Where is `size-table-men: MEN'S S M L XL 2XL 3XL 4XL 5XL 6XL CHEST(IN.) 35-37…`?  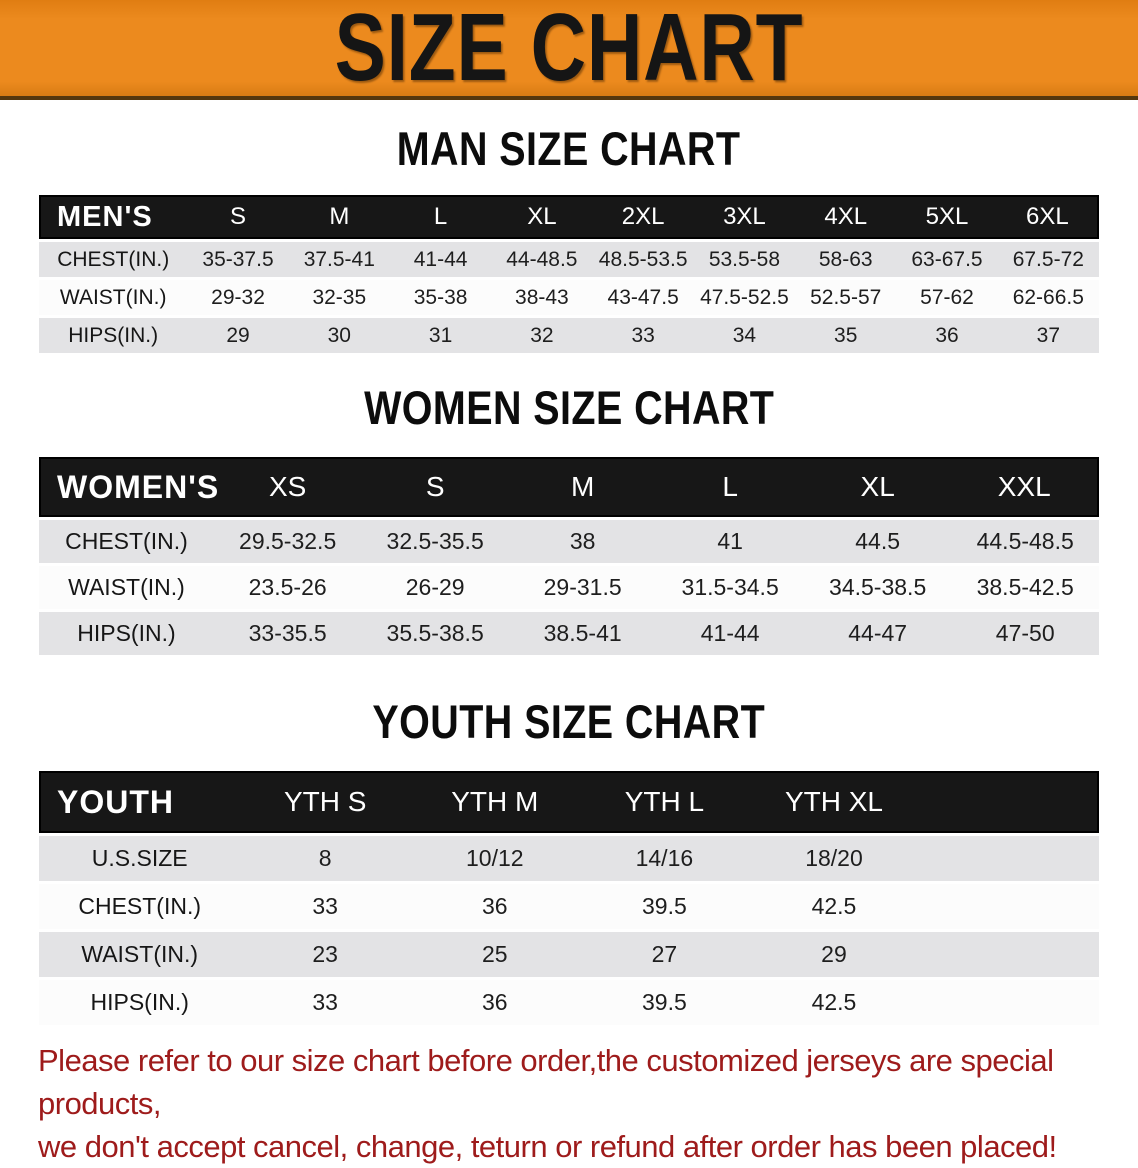
size-table-men: MEN'S S M L XL 2XL 3XL 4XL 5XL 6XL CHEST(IN.) 35-37… is located at coordinates (569, 274).